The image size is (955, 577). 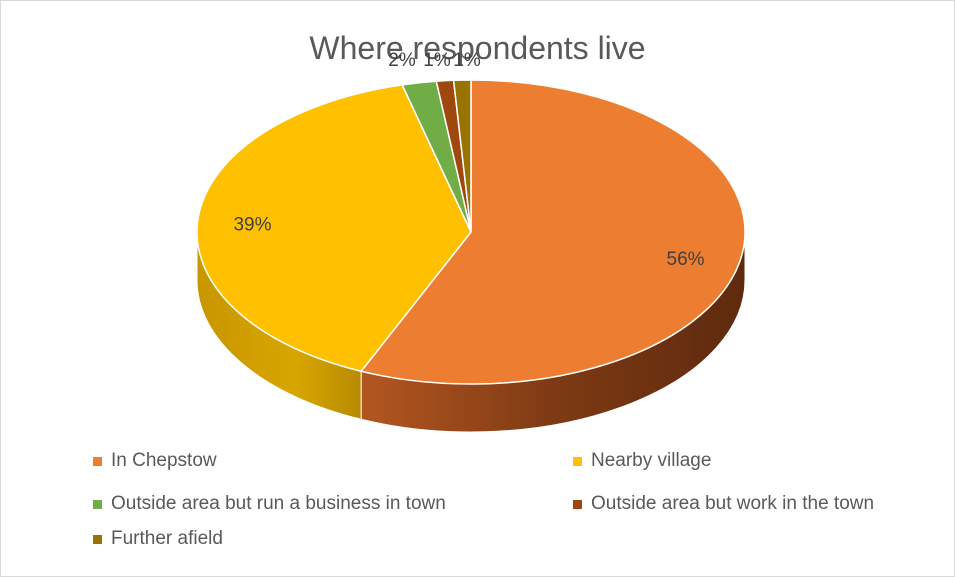 I want to click on data-label-outside-area-but-run-a-business-in-town: 2%, so click(x=402, y=60).